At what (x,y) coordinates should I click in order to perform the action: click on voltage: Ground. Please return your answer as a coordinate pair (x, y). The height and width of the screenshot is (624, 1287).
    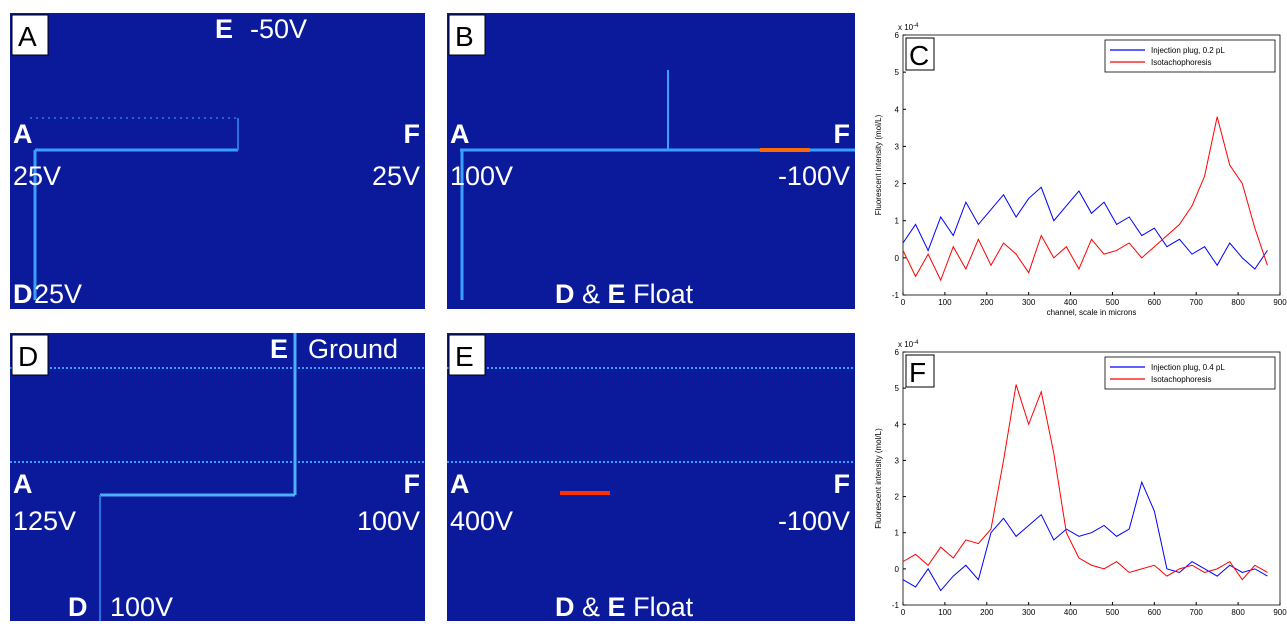
    Looking at the image, I should click on (353, 349).